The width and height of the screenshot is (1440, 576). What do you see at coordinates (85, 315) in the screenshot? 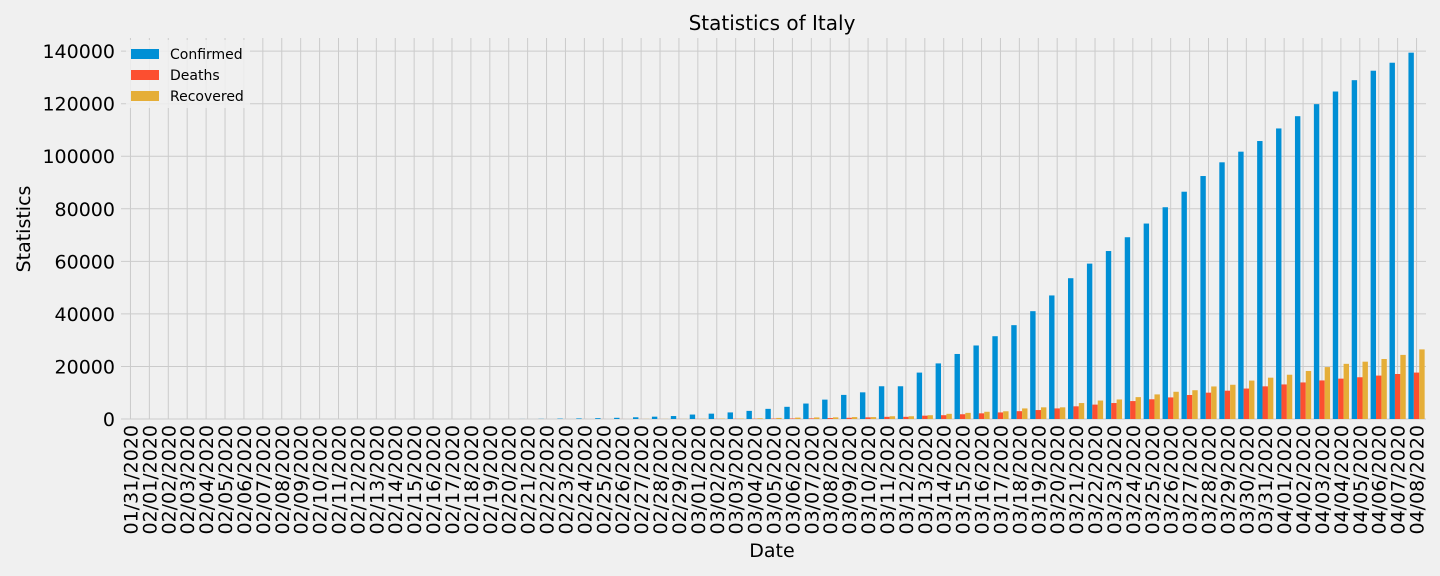
I see `y-tick-label: 40000` at bounding box center [85, 315].